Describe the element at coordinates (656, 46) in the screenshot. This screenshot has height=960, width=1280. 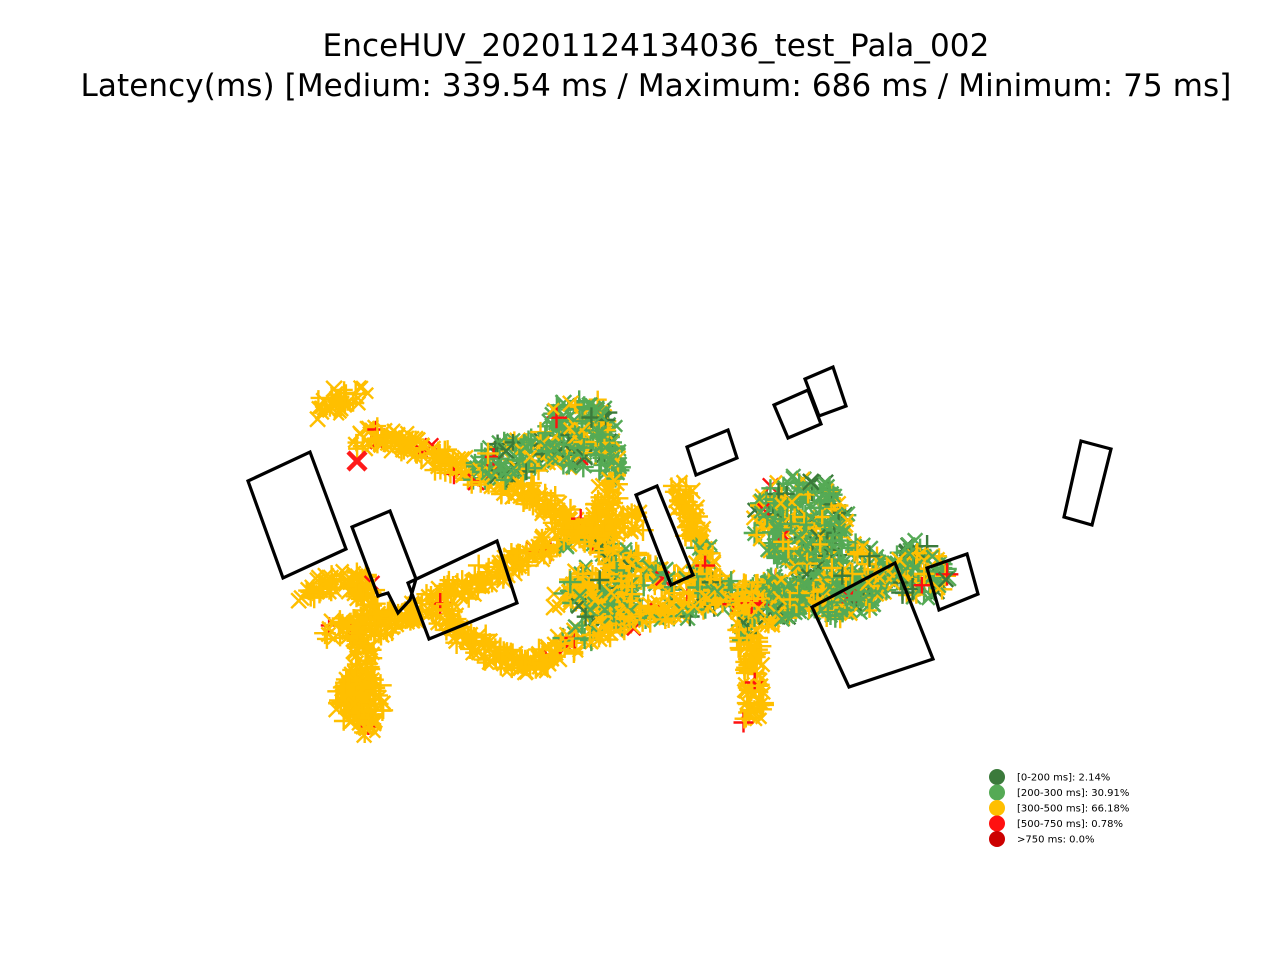
I see `chart-title: EnceHUV_20201124134036_test_Pala_002` at that location.